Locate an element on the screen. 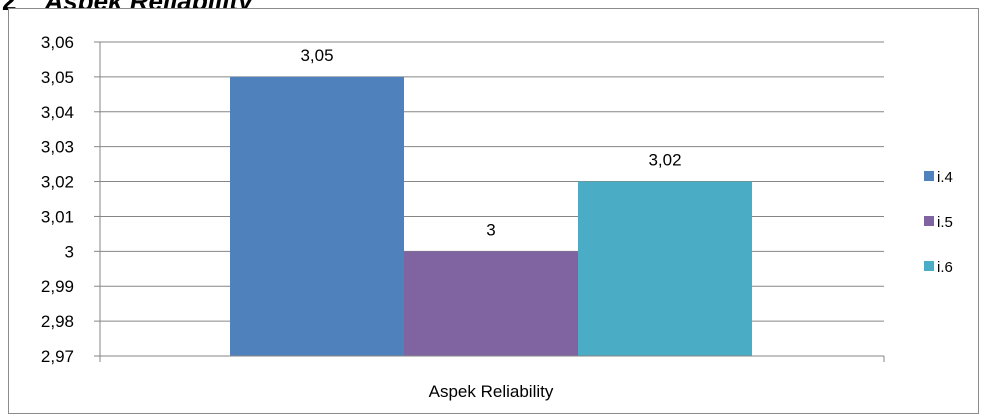  data-label-i.6: 3,02 is located at coordinates (664, 160).